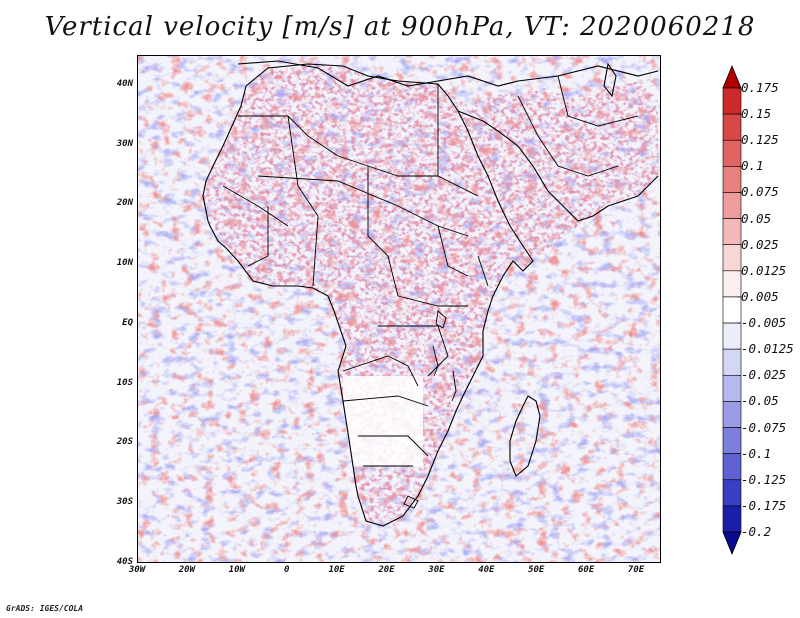  I want to click on colorbar-level-label: -0.025, so click(764, 375).